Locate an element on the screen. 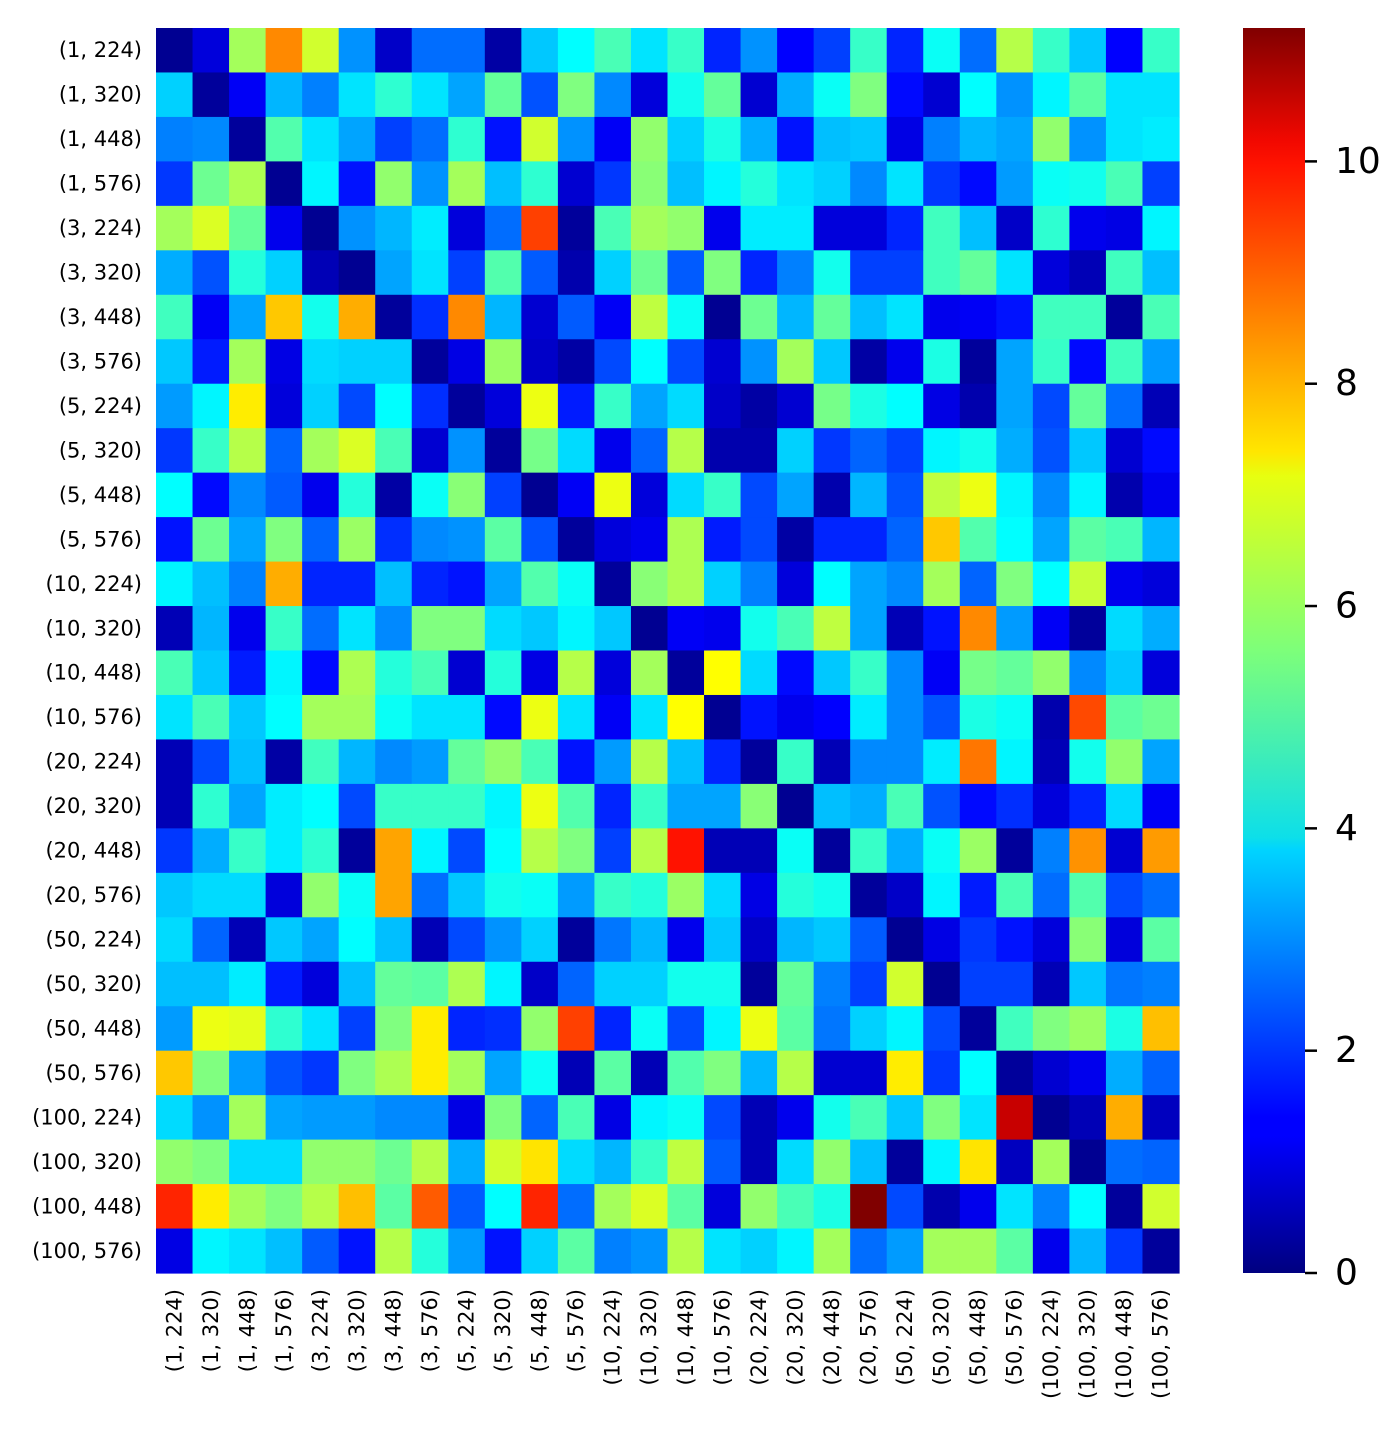 This screenshot has height=1430, width=1400. colorbar-tick-label: 2 is located at coordinates (1346, 1050).